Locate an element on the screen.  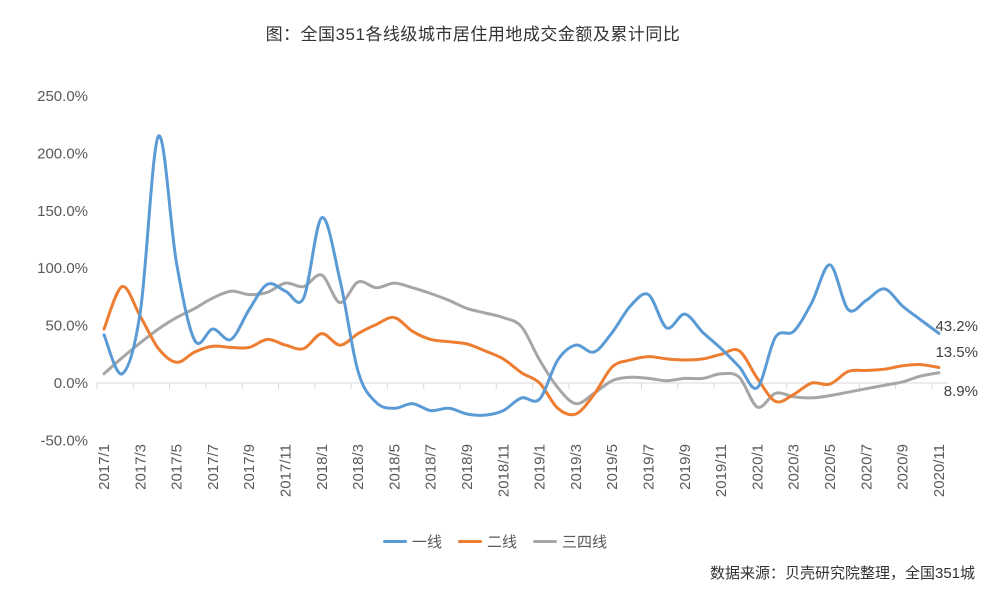
end-label-一线: 43.2% is located at coordinates (956, 326).